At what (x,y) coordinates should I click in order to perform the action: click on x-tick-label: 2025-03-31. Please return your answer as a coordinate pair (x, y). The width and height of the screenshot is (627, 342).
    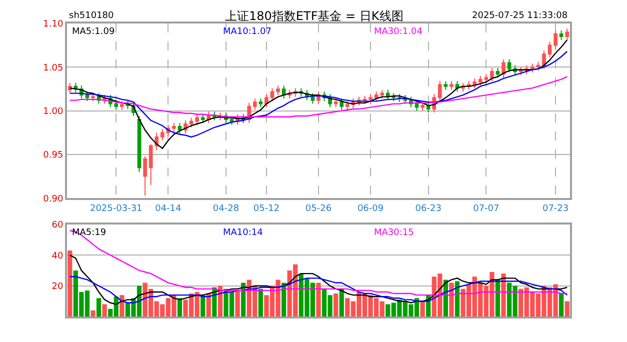
    Looking at the image, I should click on (116, 209).